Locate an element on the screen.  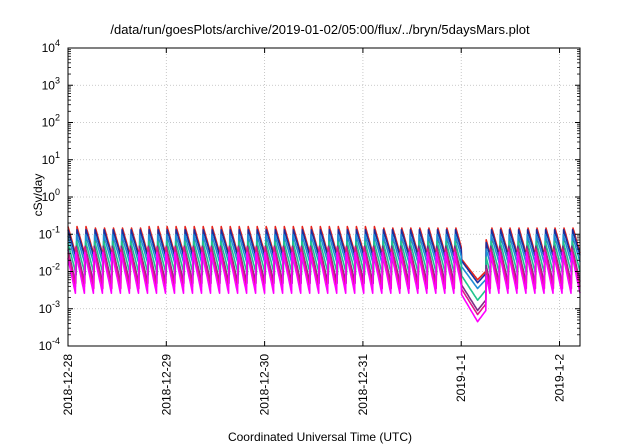
x-tick-label: 2018-12-29 is located at coordinates (166, 385).